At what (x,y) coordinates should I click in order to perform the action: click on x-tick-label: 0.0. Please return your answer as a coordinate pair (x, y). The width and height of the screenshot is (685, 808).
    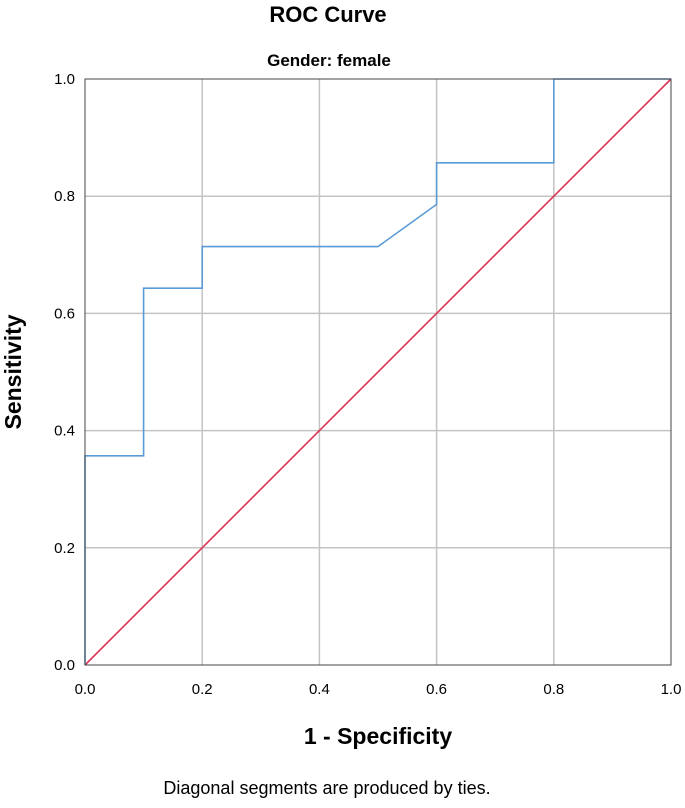
    Looking at the image, I should click on (85, 689).